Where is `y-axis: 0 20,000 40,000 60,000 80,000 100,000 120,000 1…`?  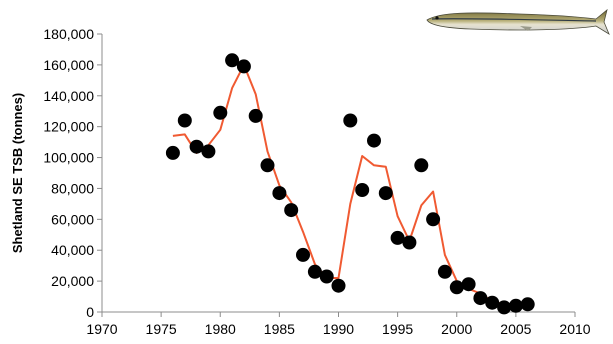 y-axis: 0 20,000 40,000 60,000 80,000 100,000 120,000 1… is located at coordinates (73, 173).